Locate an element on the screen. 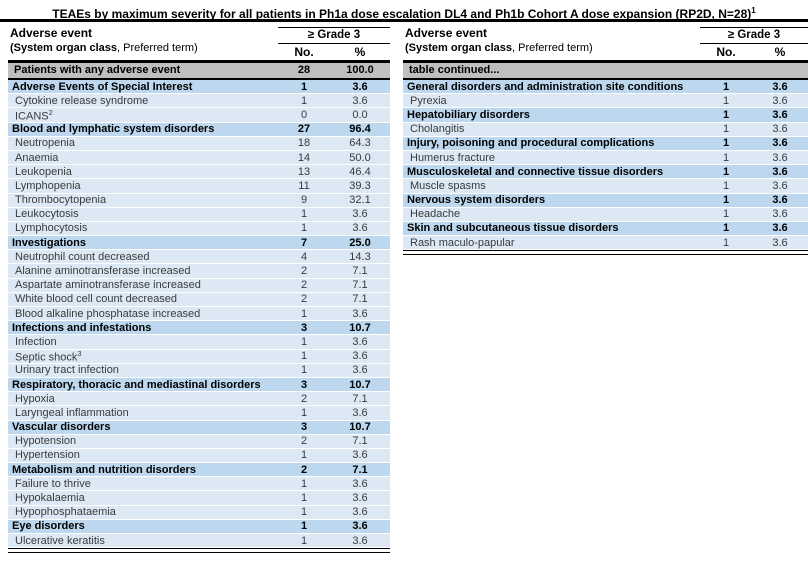  event-label: Skin and subcutaneous tissue disorders is located at coordinates (513, 228).